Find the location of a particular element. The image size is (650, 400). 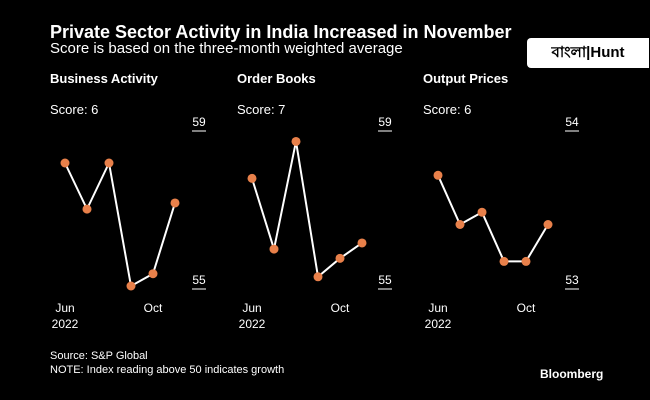

panel-title-output-prices: Output Prices is located at coordinates (466, 78).